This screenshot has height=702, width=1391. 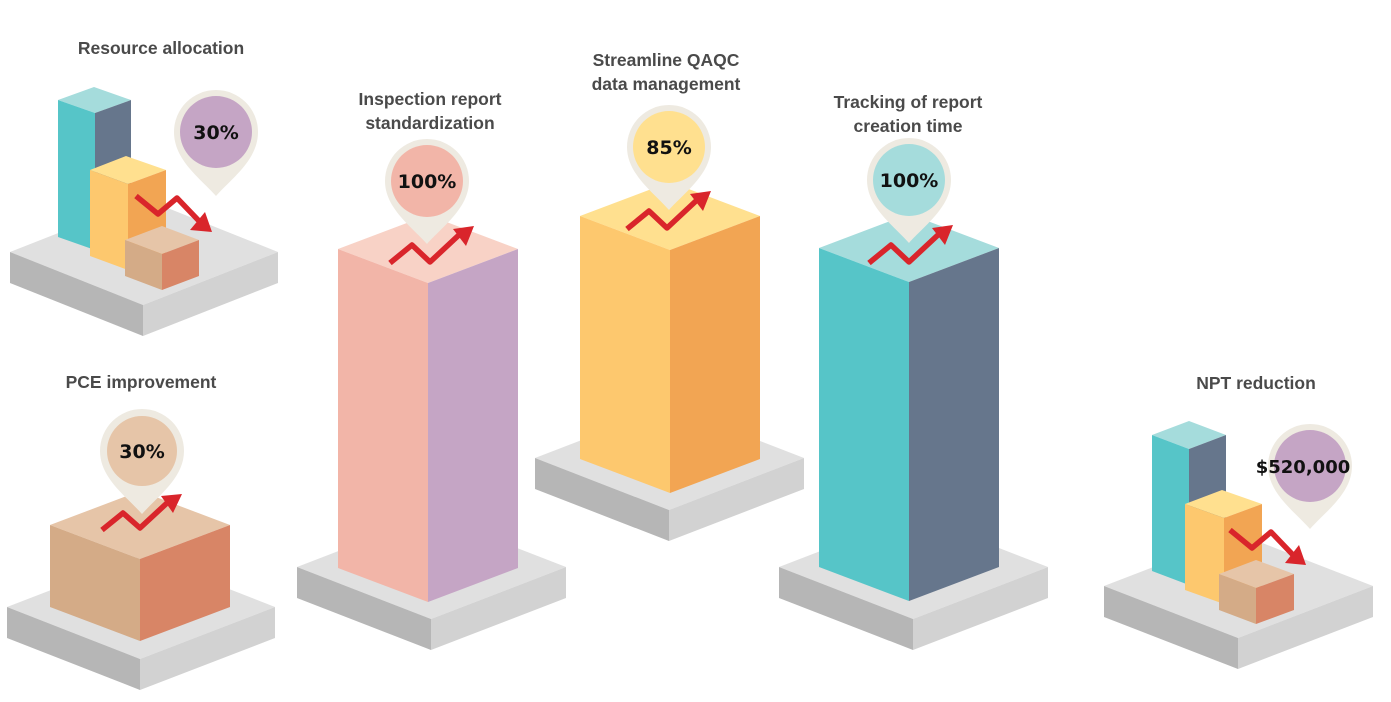 I want to click on resource-allocation-value: 30%, so click(x=215, y=133).